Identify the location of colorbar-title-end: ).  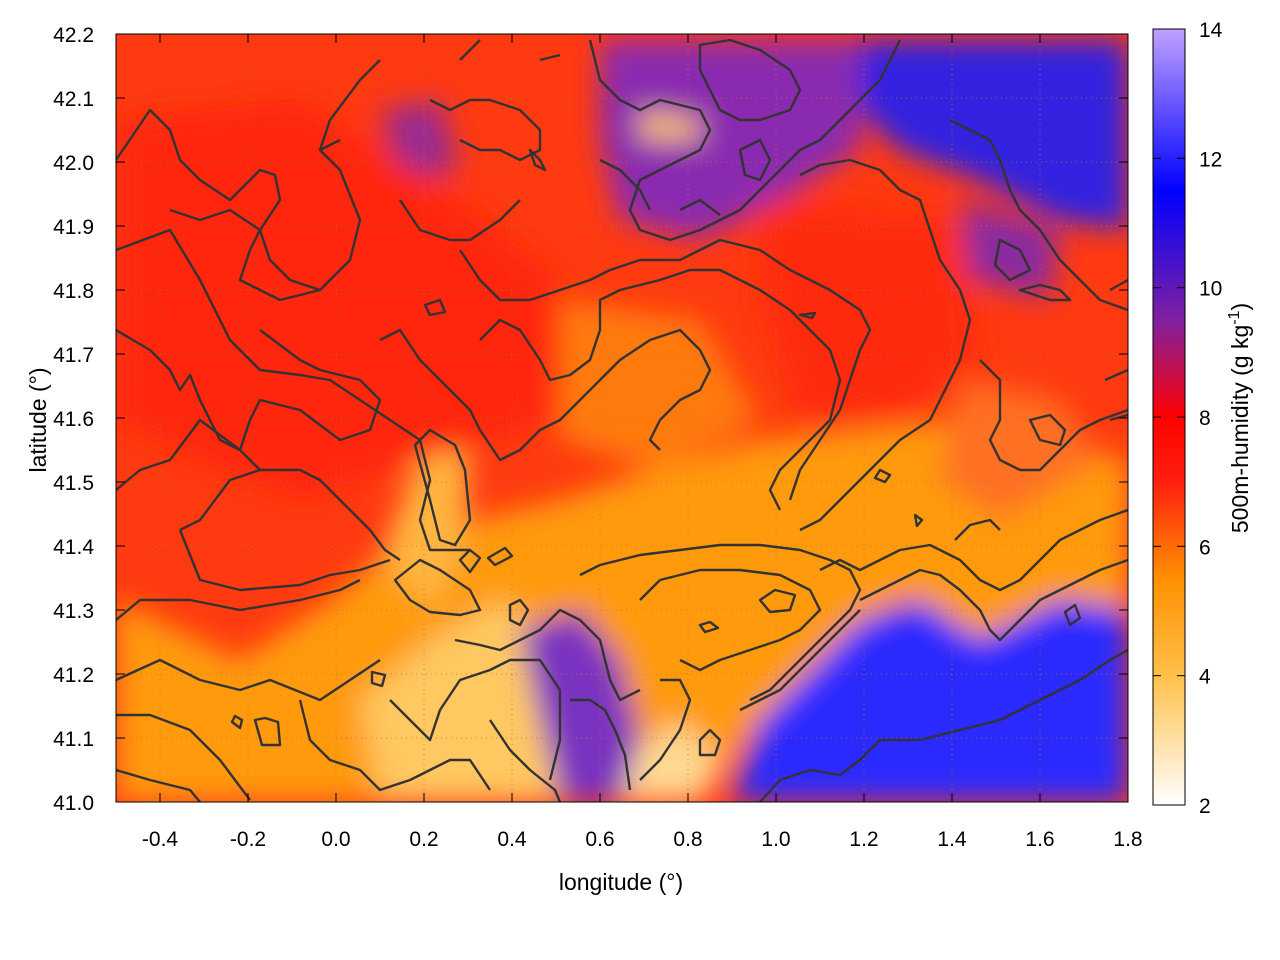
(1240, 307).